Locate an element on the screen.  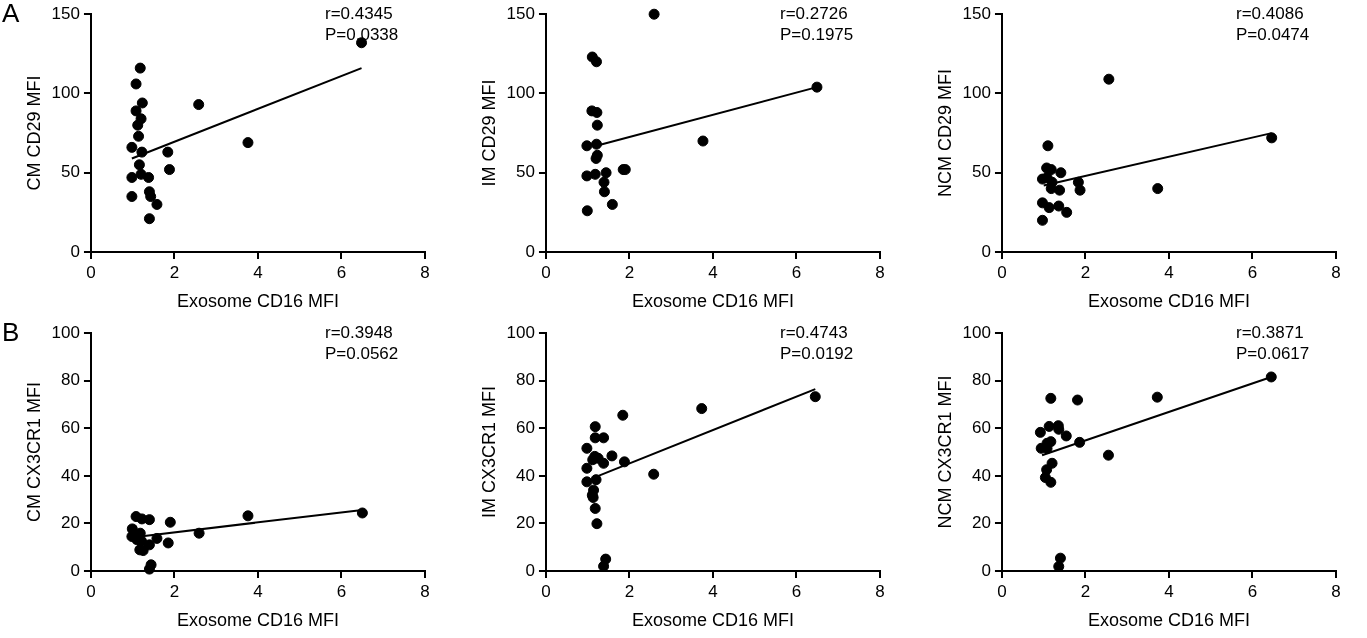
annotation: r=0.3871 is located at coordinates (1270, 333).